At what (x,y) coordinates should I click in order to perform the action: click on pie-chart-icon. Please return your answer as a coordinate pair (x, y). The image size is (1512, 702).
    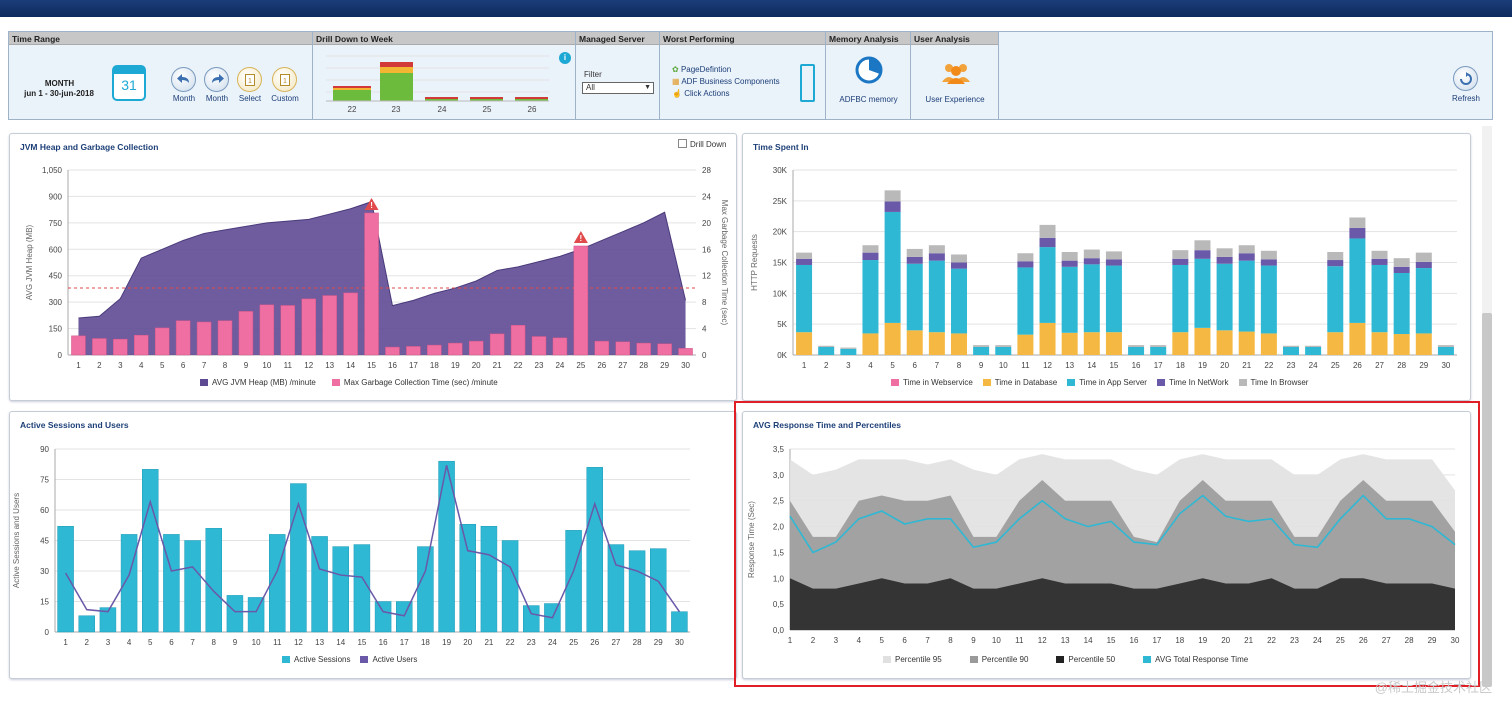
    Looking at the image, I should click on (869, 70).